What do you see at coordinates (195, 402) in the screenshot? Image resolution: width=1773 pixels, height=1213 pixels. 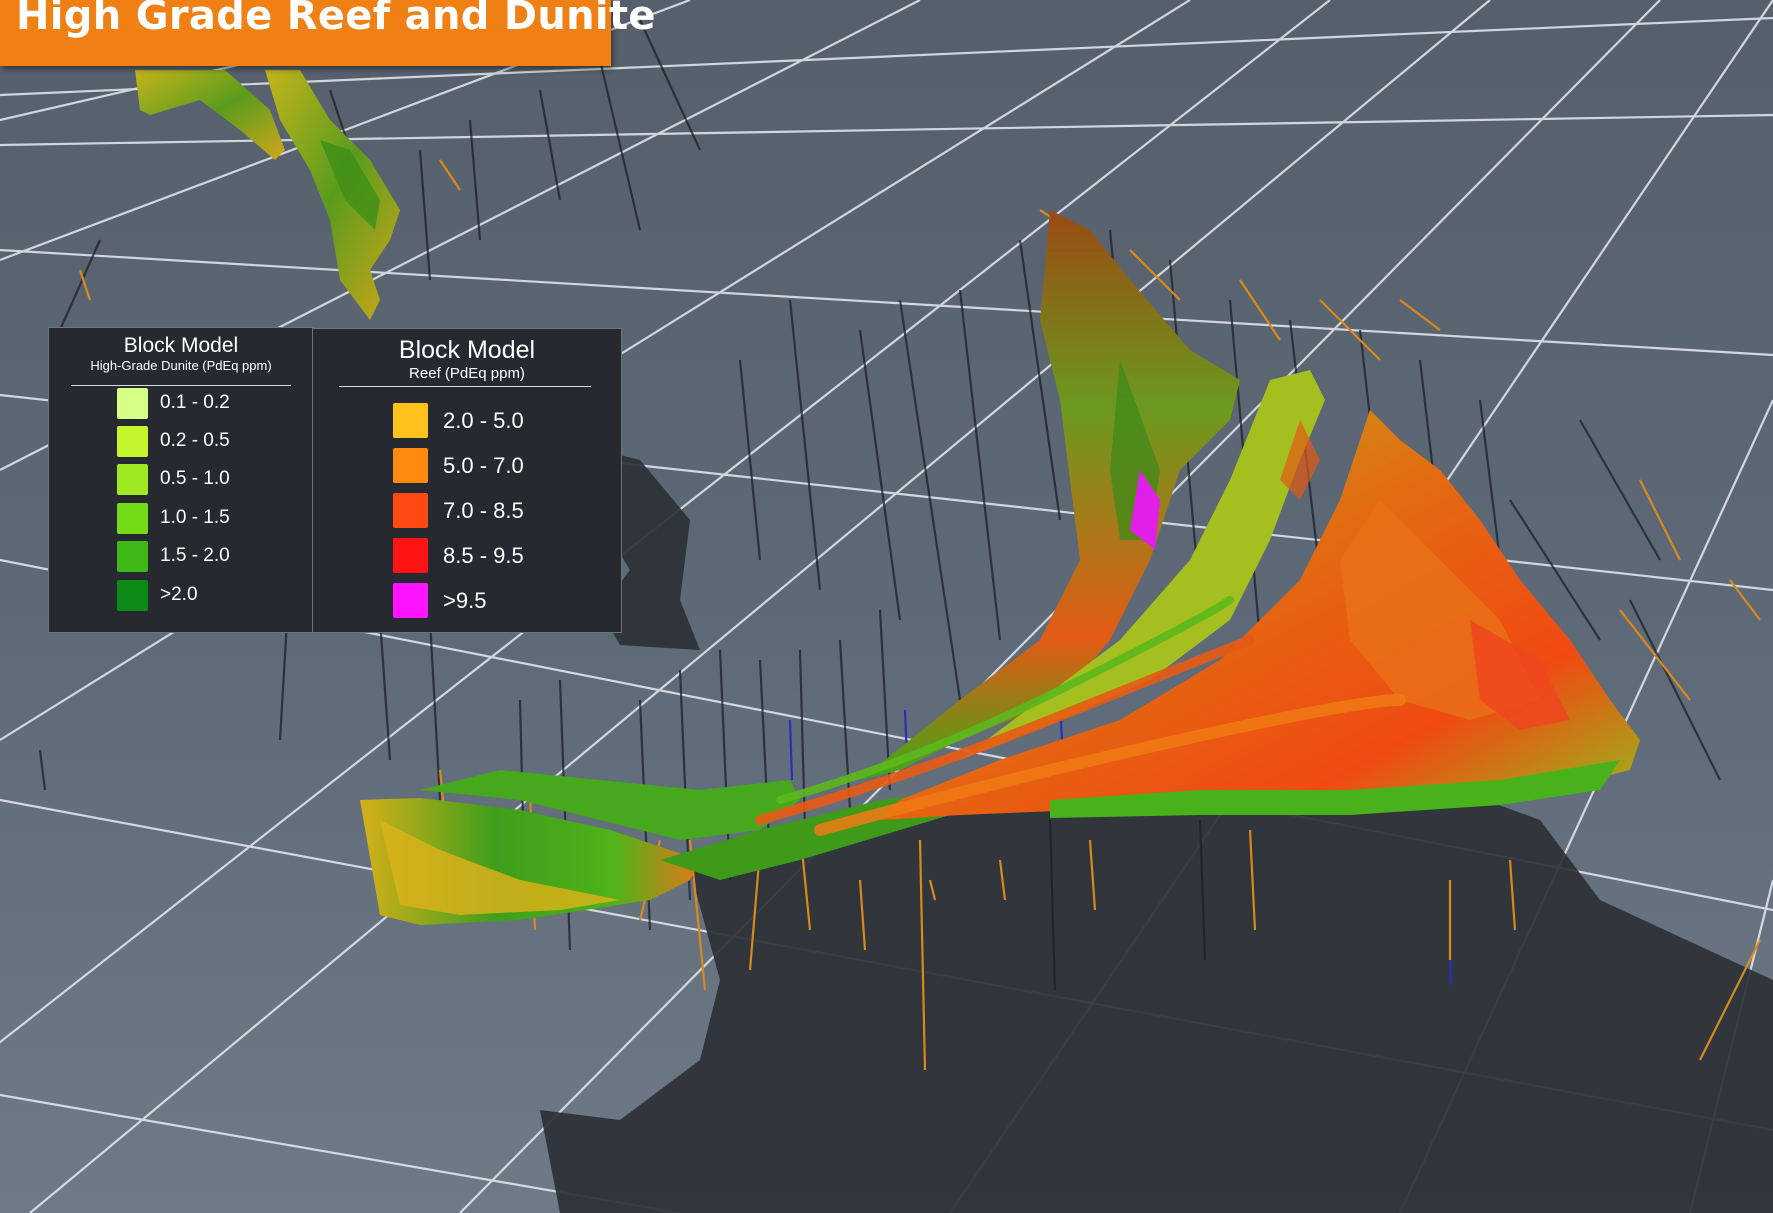 I see `legend-item-label: 0.1 - 0.2` at bounding box center [195, 402].